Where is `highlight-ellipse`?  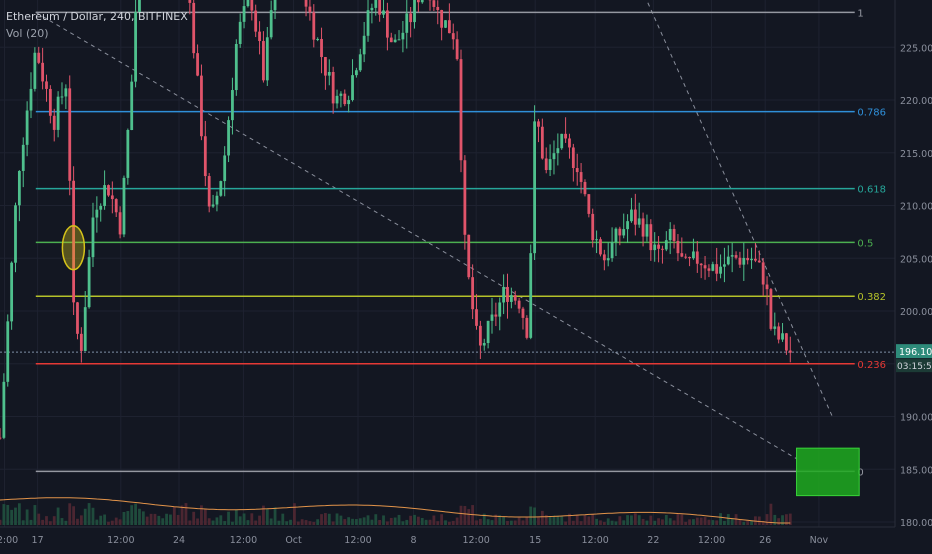
highlight-ellipse is located at coordinates (73, 248).